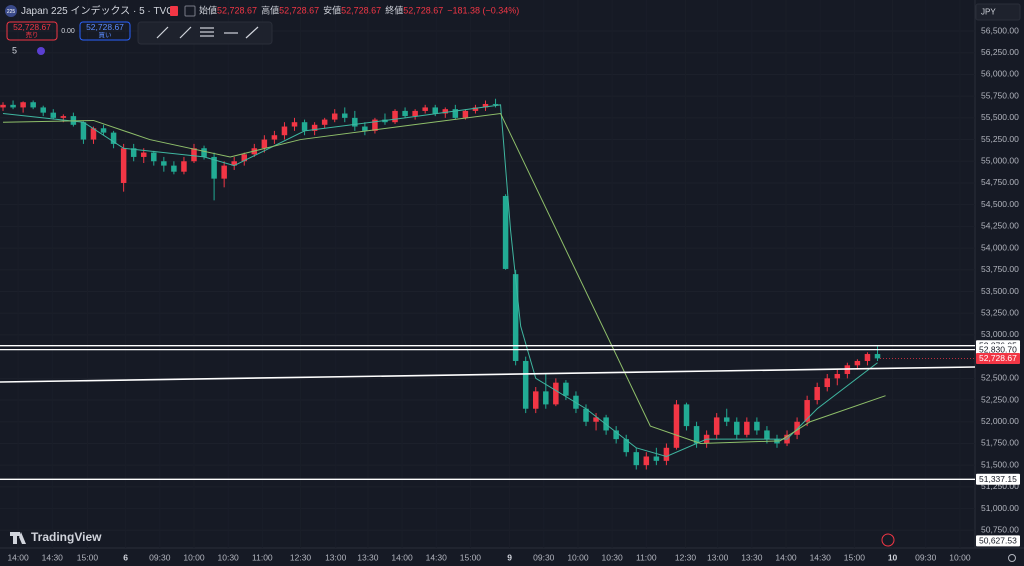  What do you see at coordinates (32, 27) in the screenshot?
I see `sell-price: 52,728.67` at bounding box center [32, 27].